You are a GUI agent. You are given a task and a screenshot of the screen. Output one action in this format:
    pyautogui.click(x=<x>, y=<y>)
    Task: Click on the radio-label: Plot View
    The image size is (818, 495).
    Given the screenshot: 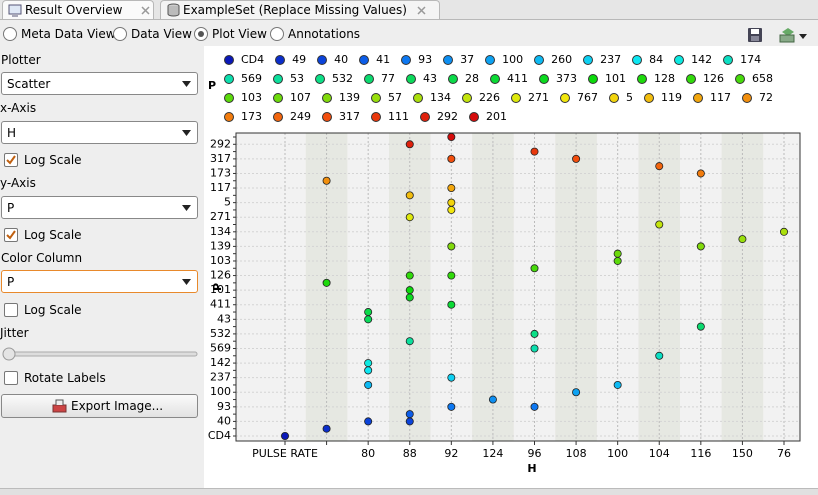 What is the action you would take?
    pyautogui.click(x=239, y=34)
    